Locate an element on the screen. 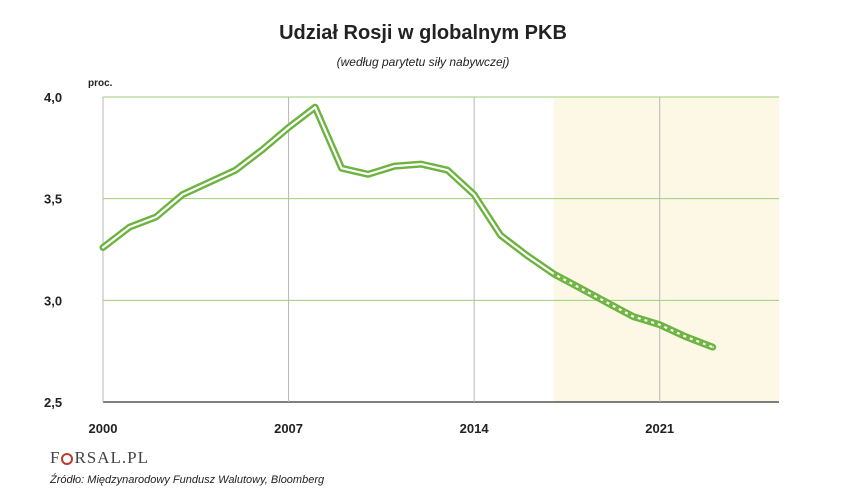 This screenshot has width=846, height=500. y-tick-label: 4,0 is located at coordinates (53, 97).